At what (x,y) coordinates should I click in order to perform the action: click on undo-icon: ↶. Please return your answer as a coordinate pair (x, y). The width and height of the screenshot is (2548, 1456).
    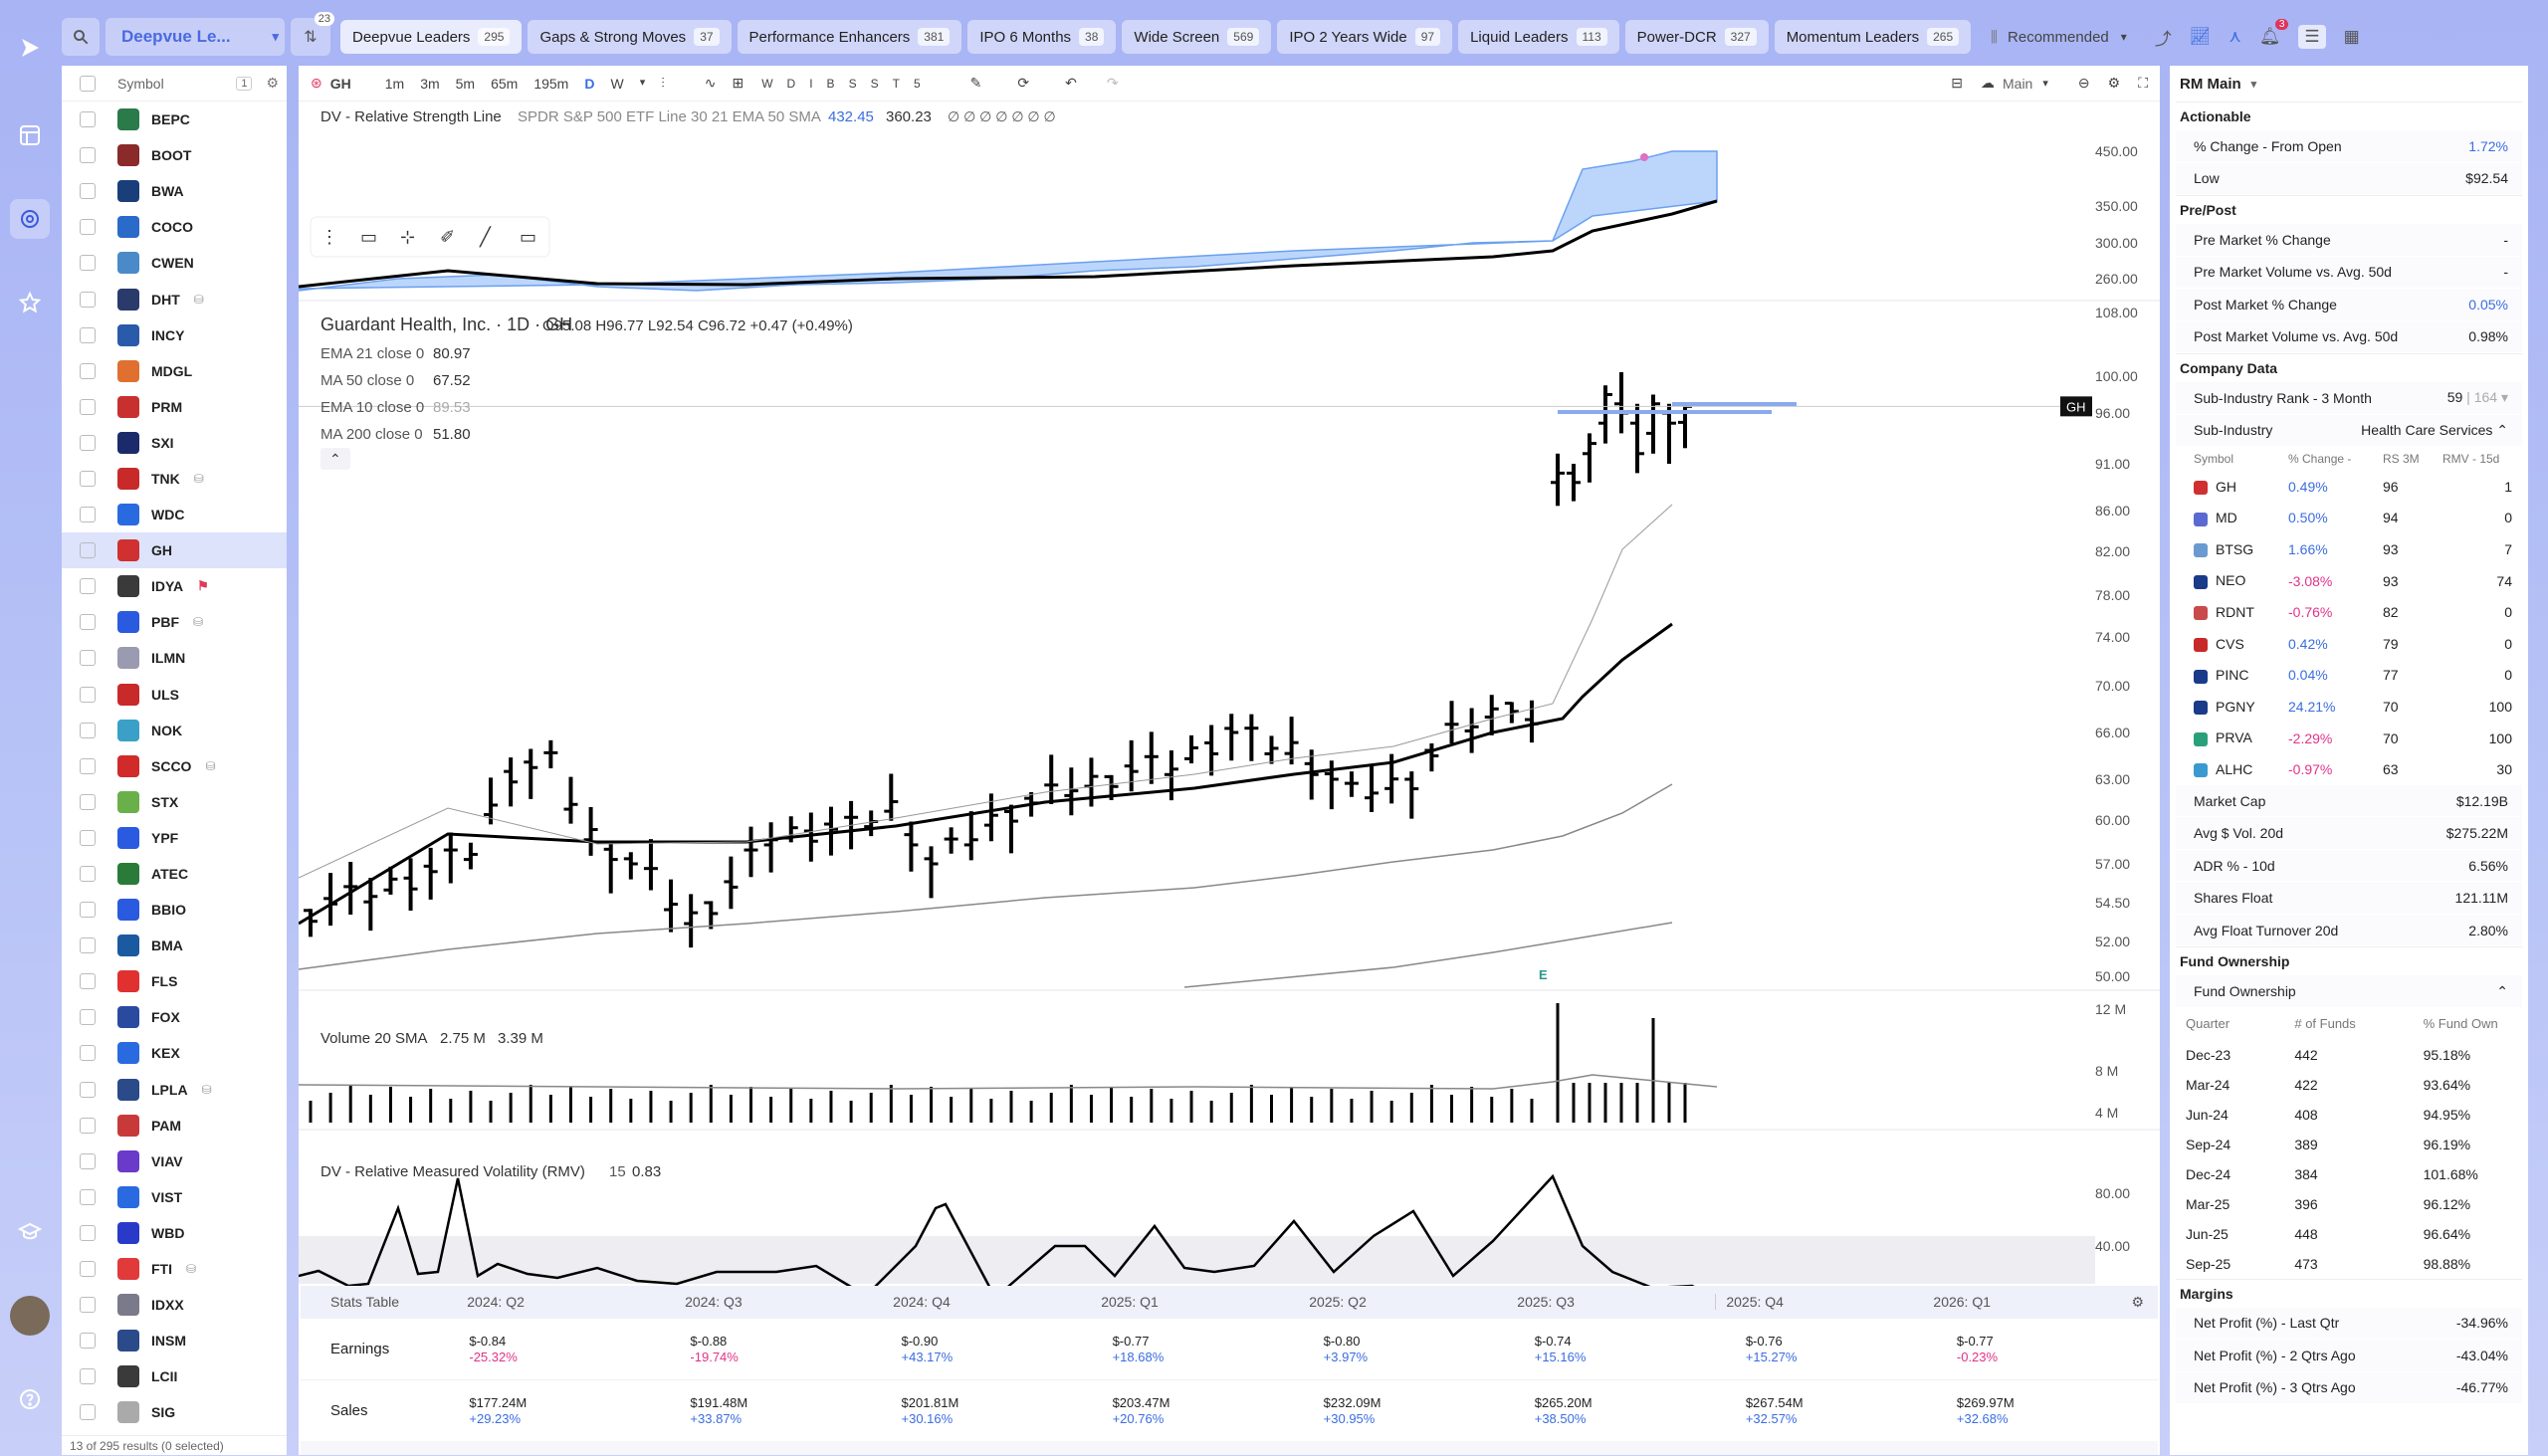
    Looking at the image, I should click on (1071, 83).